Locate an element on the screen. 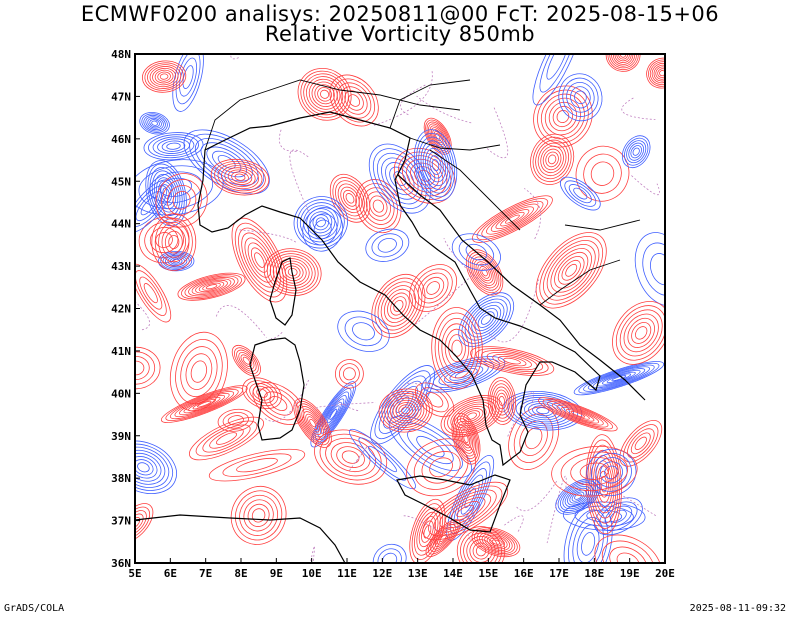  lon-tick-label: 15E is located at coordinates (488, 573).